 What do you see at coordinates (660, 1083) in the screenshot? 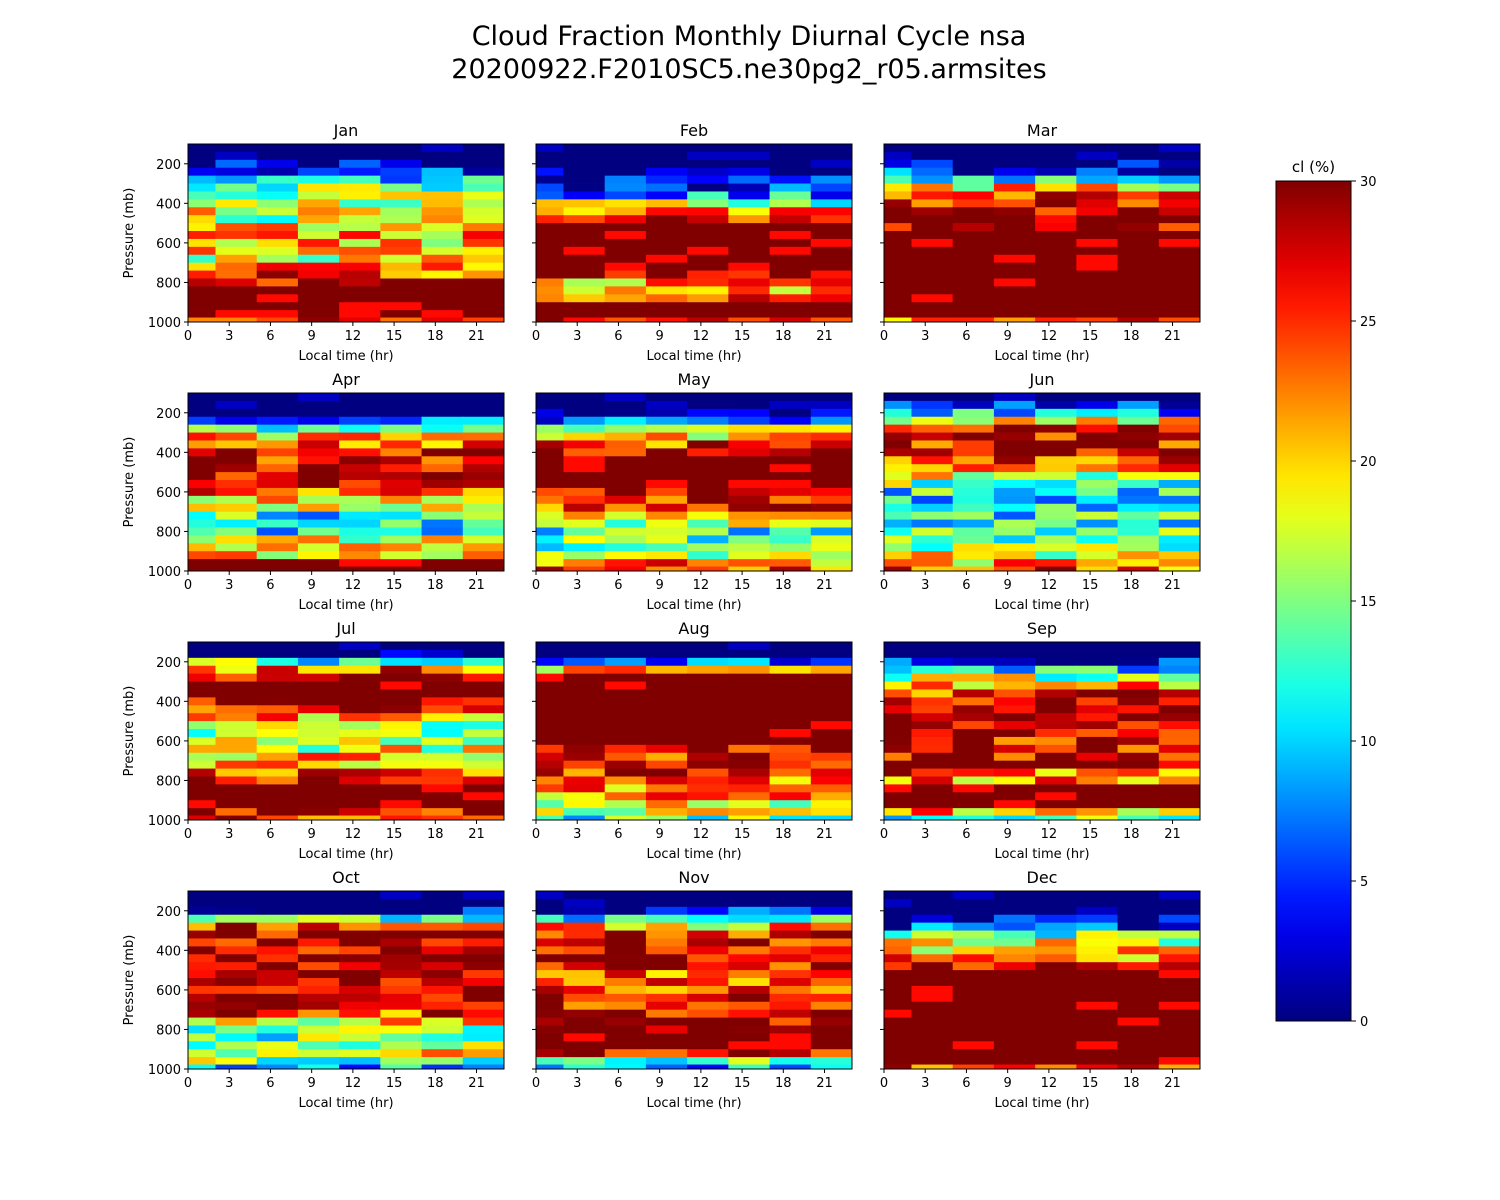
I see `x-tick-label: 9` at bounding box center [660, 1083].